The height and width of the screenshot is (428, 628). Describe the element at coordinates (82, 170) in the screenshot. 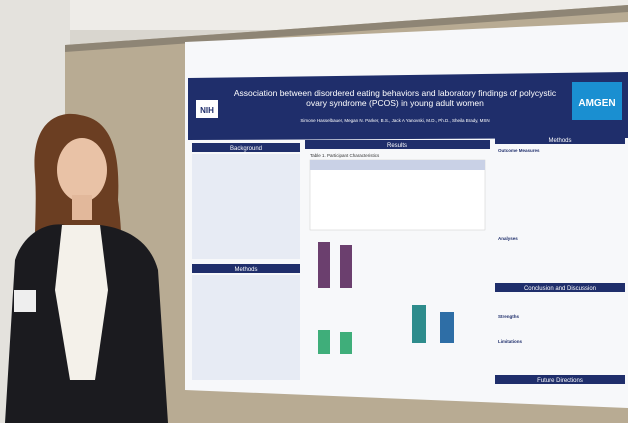

I see `face` at that location.